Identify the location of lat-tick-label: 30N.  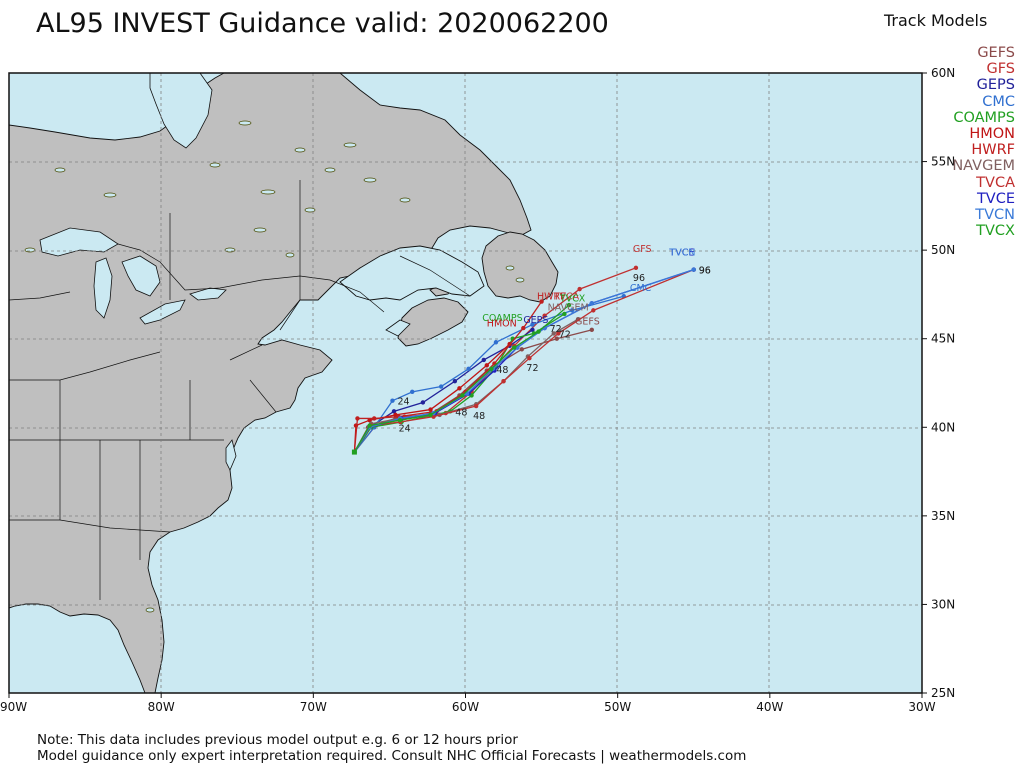
(943, 604).